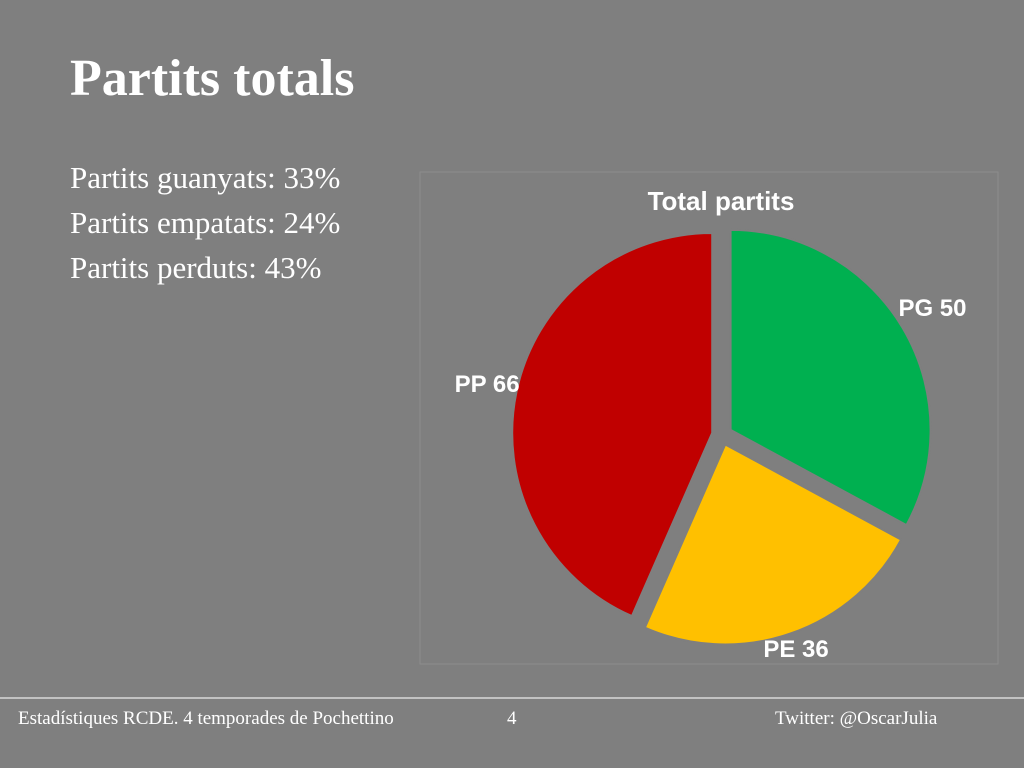 The height and width of the screenshot is (768, 1024). I want to click on chart-title: Total partits, so click(721, 201).